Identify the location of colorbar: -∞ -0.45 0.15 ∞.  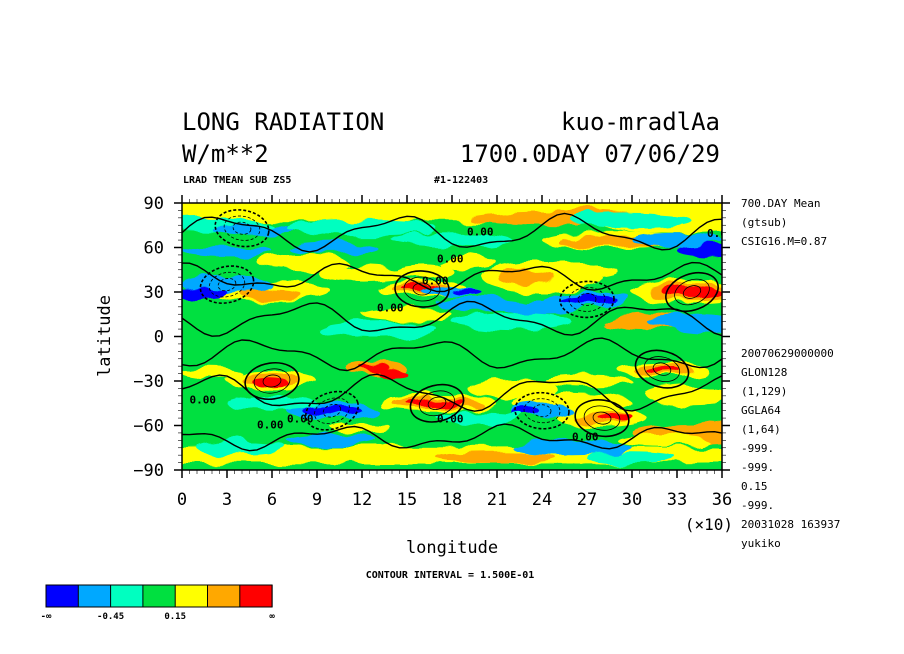
(158, 603).